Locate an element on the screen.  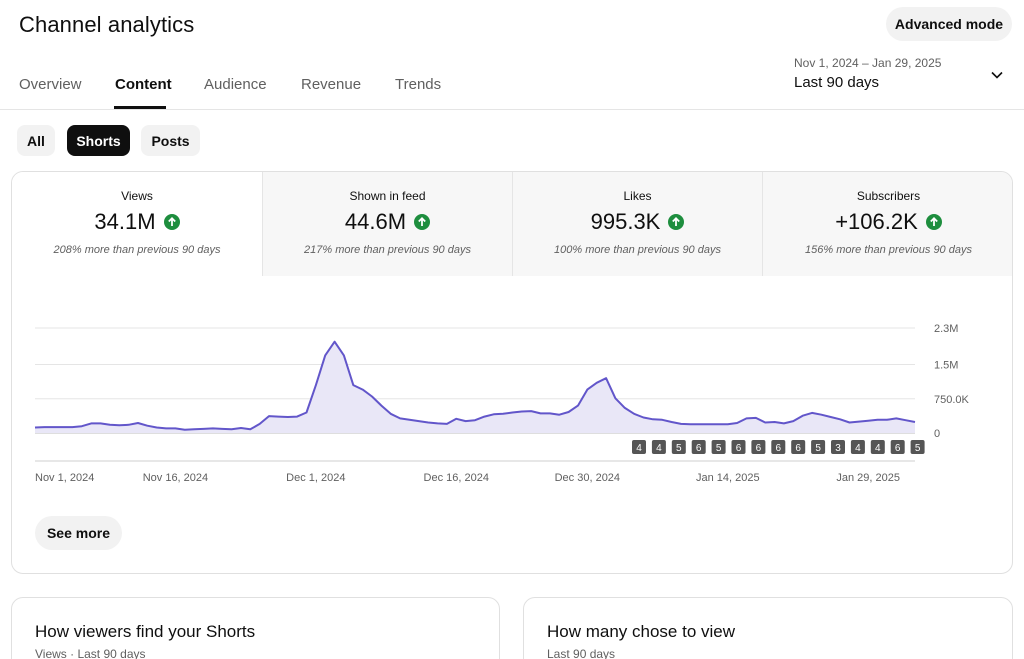
filter-chip-all: All is located at coordinates (36, 140).